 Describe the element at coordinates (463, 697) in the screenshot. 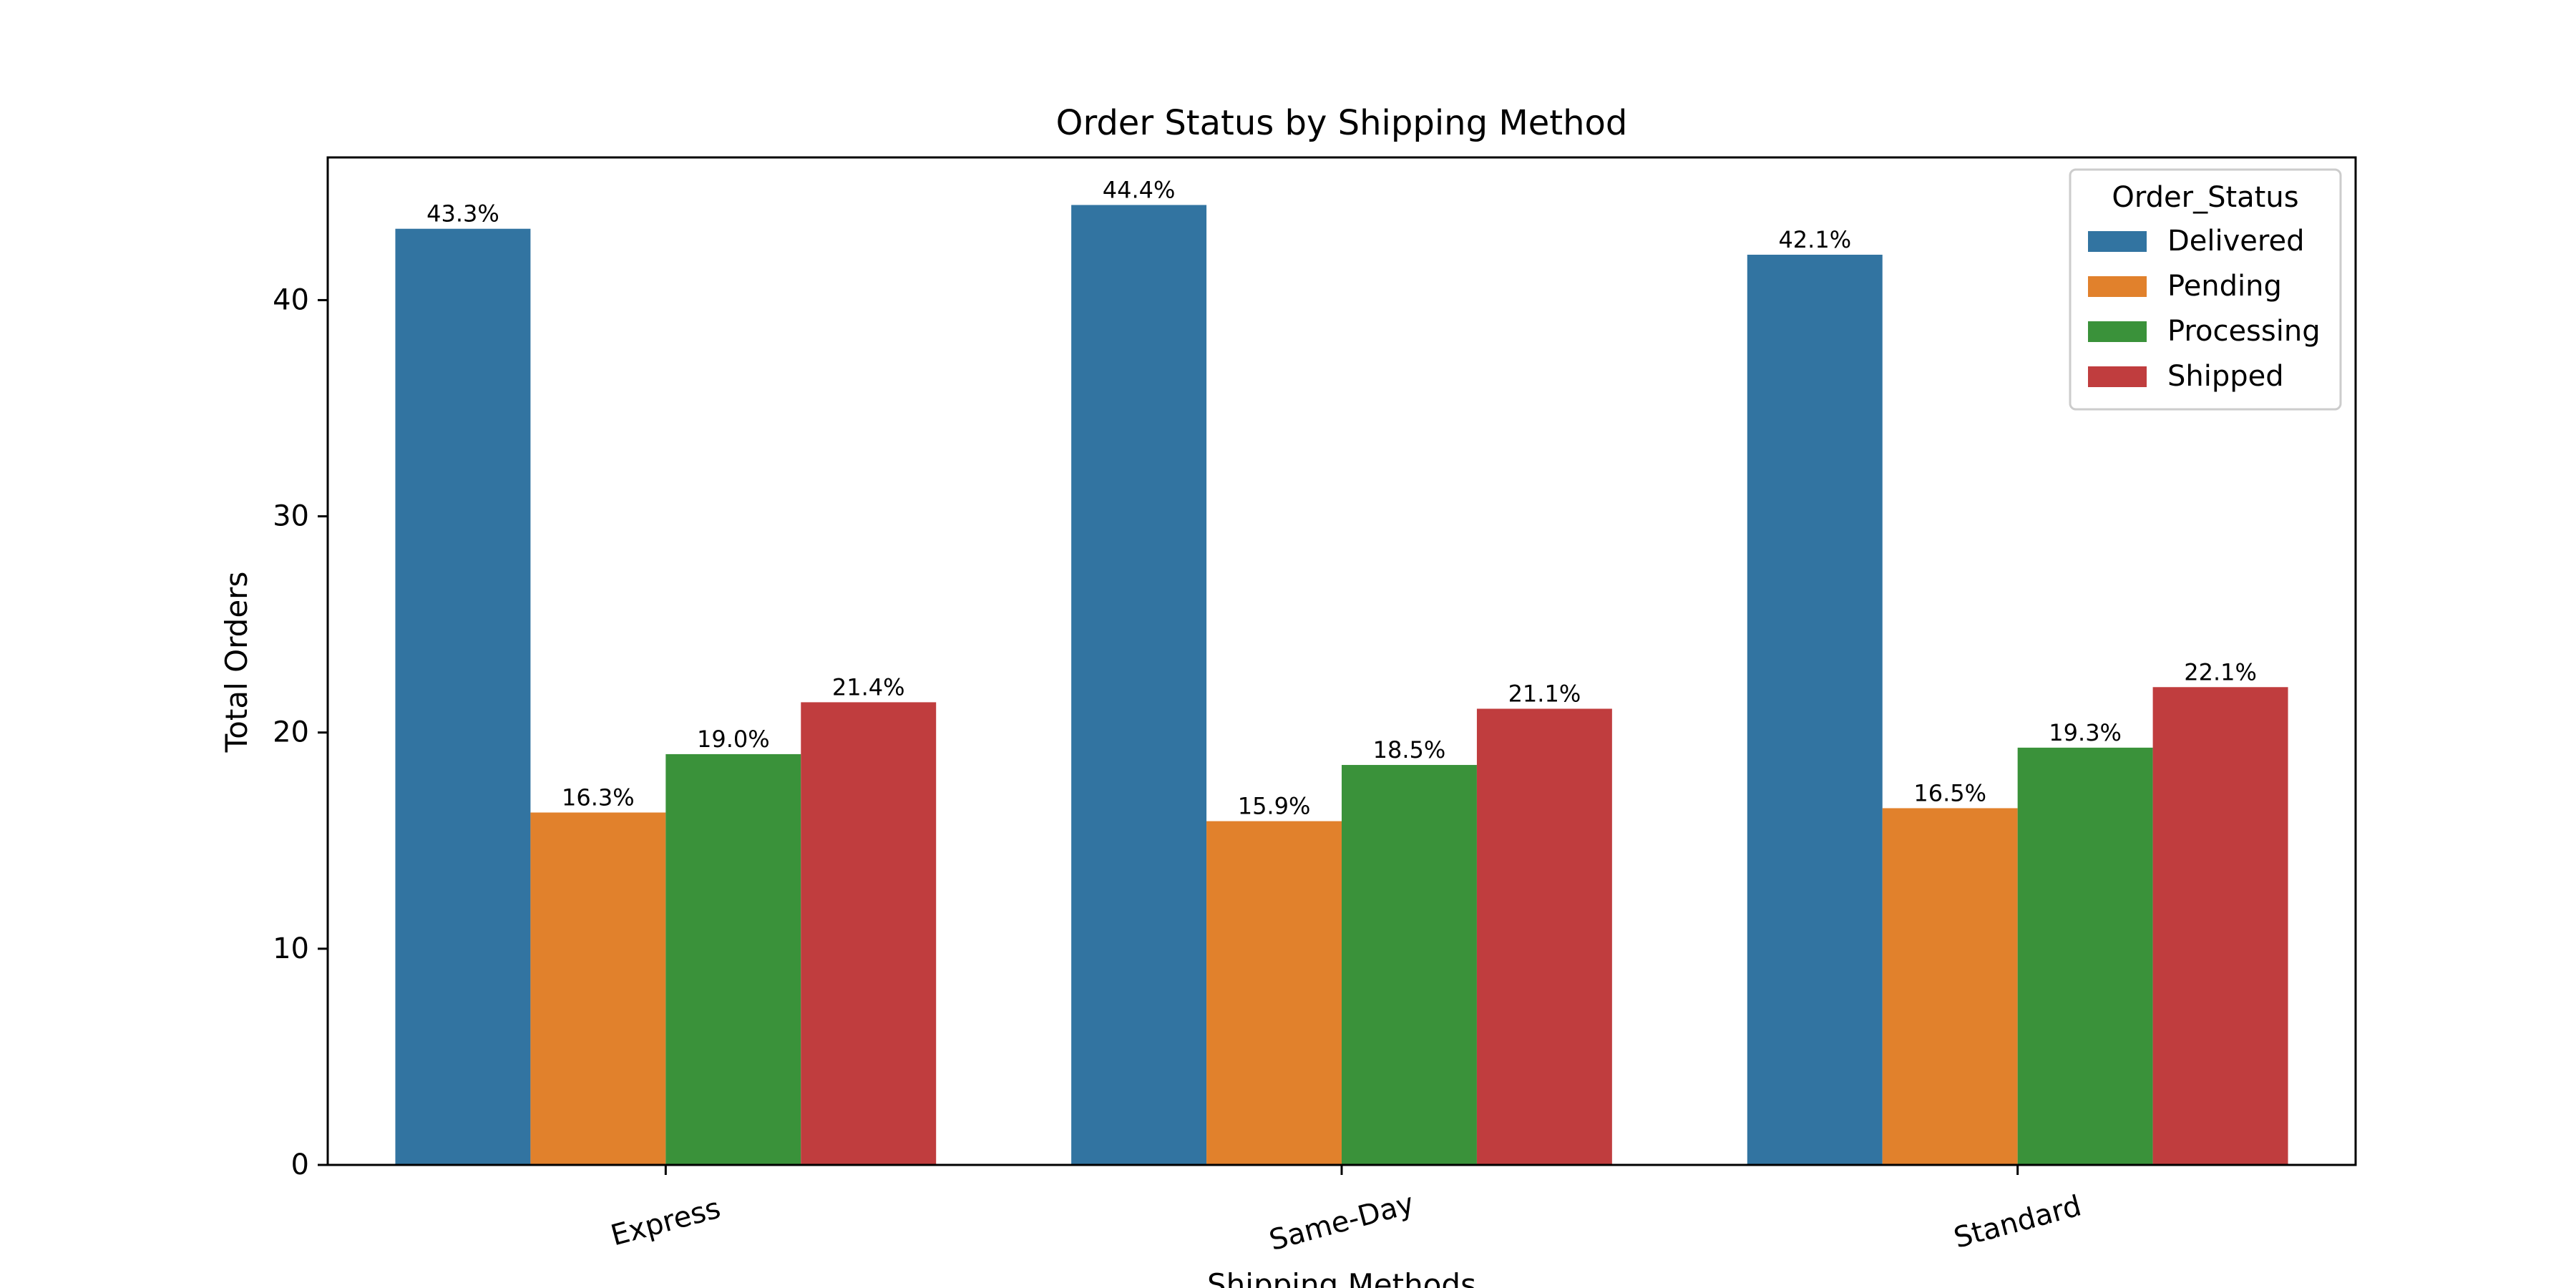

I see `bar-delivered-express` at that location.